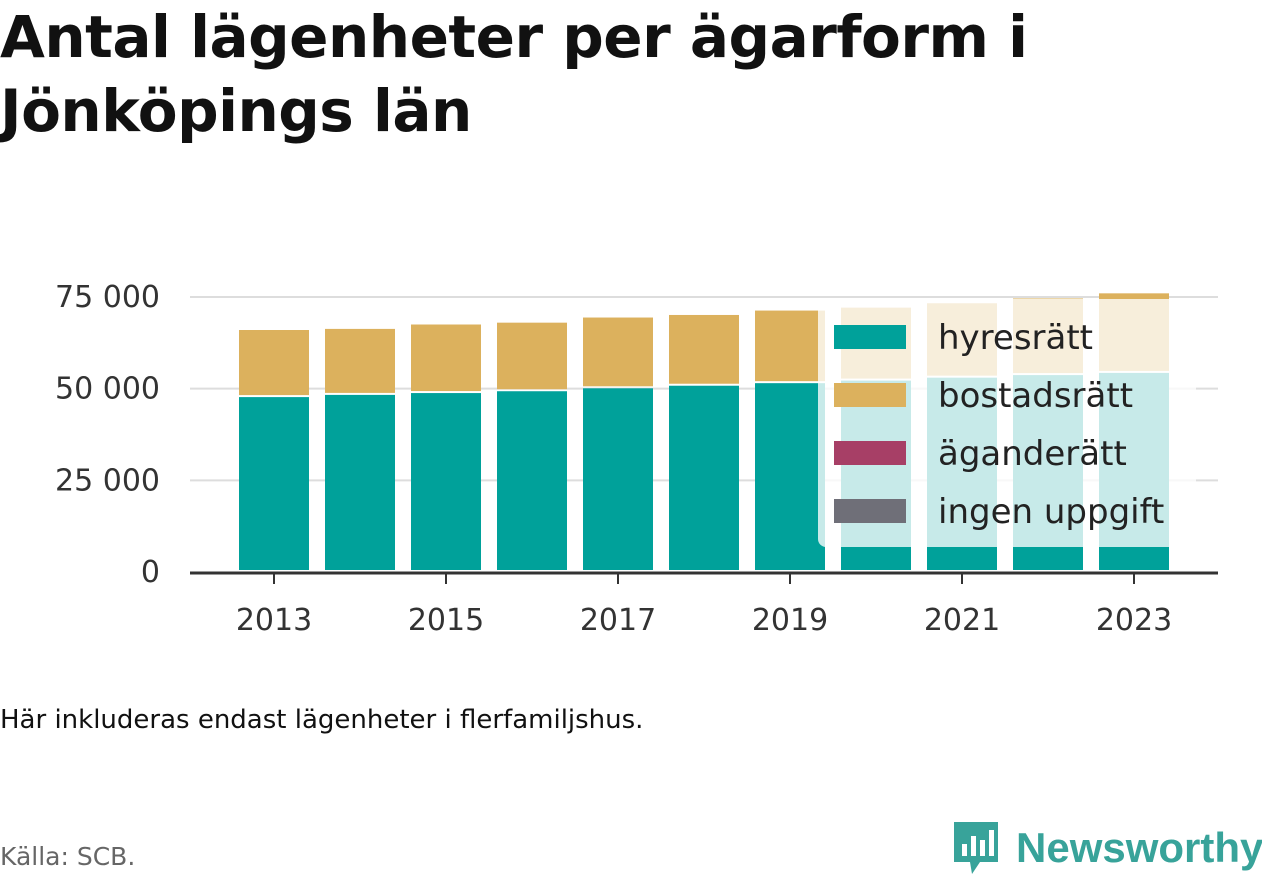  I want to click on x-tick-label: 2021, so click(962, 620).